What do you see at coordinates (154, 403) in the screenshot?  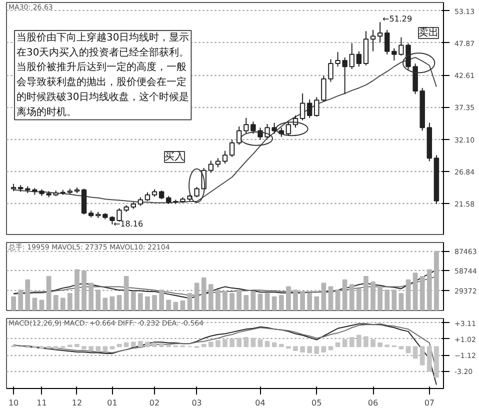 I see `x-tick-label: 02` at bounding box center [154, 403].